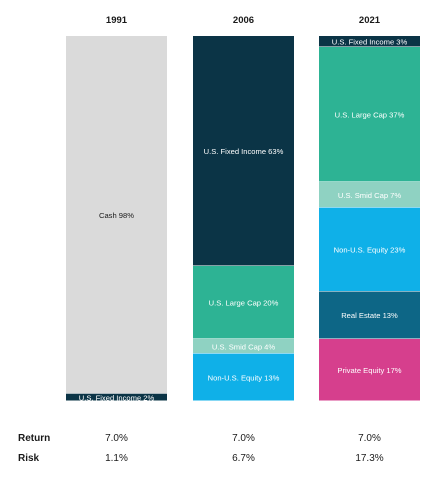  I want to click on year-label-2006: 2006, so click(243, 20).